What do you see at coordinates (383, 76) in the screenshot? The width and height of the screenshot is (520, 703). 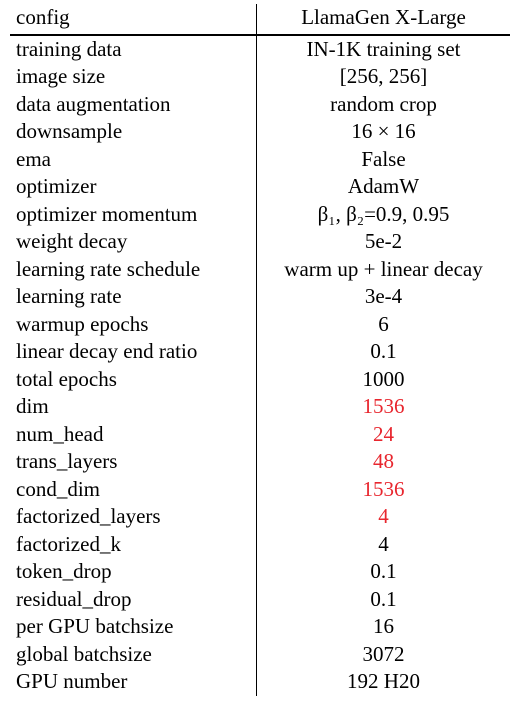 I see `config-value-cell: [256, 256]` at bounding box center [383, 76].